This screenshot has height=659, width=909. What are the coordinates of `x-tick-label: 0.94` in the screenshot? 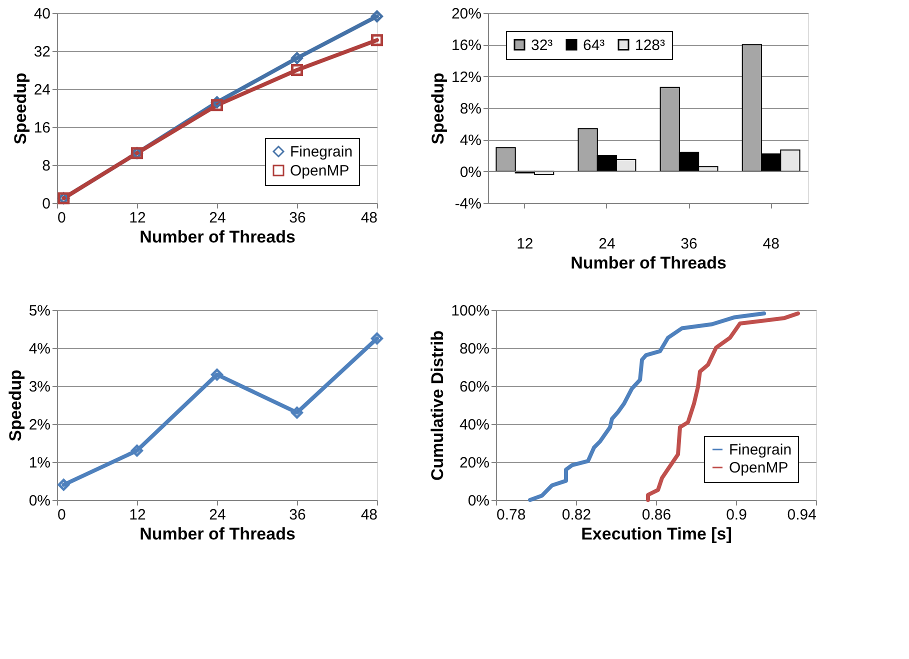 It's located at (801, 515).